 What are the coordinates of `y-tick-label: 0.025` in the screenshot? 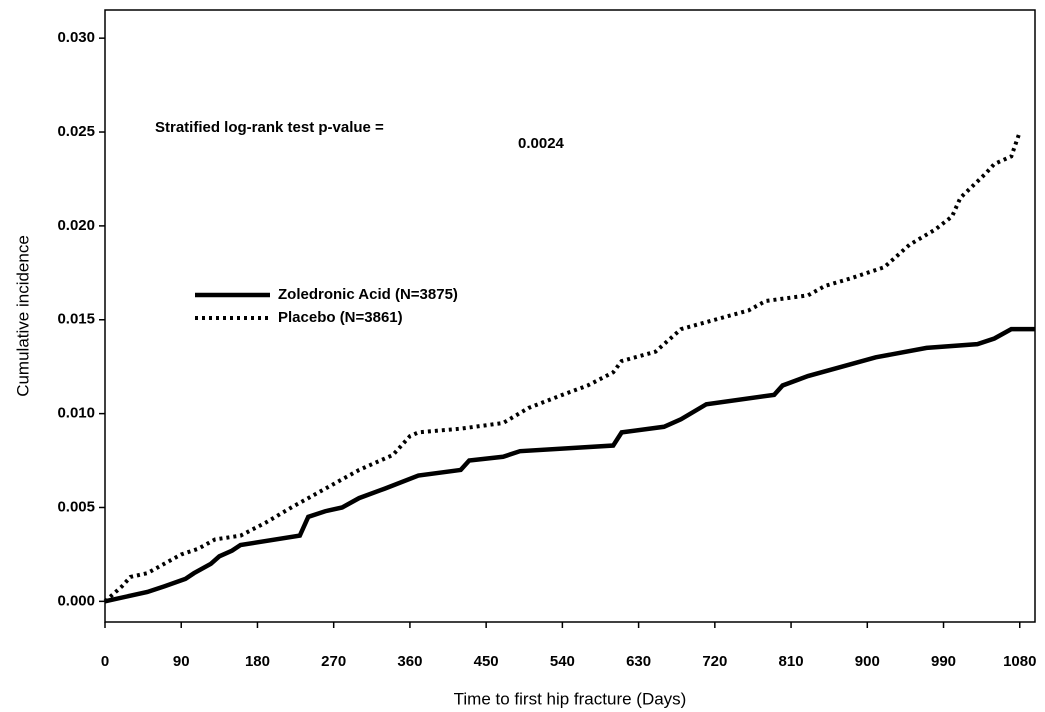 It's located at (76, 131).